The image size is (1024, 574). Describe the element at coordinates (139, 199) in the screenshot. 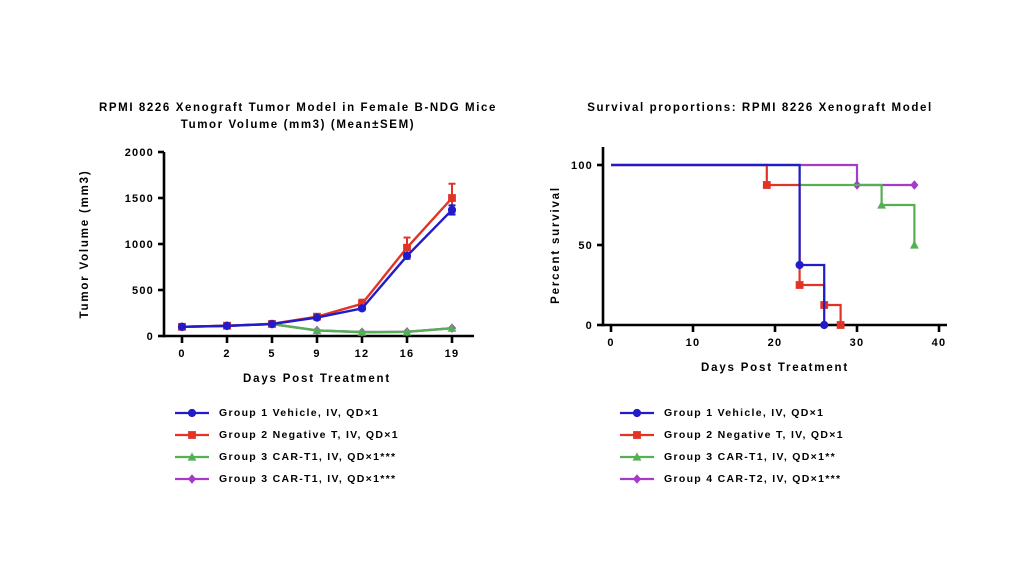

I see `y-tick-label: 1500` at that location.